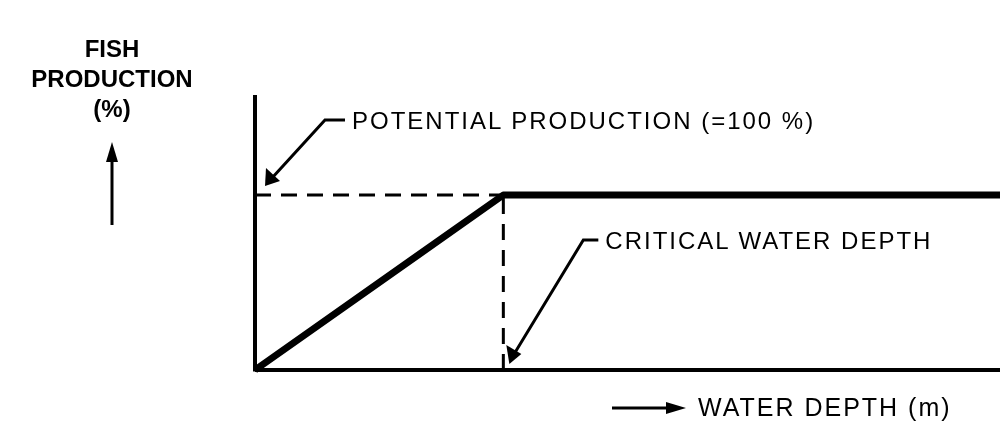  Describe the element at coordinates (769, 240) in the screenshot. I see `annotation: CRITICAL WATER DEPTH` at that location.